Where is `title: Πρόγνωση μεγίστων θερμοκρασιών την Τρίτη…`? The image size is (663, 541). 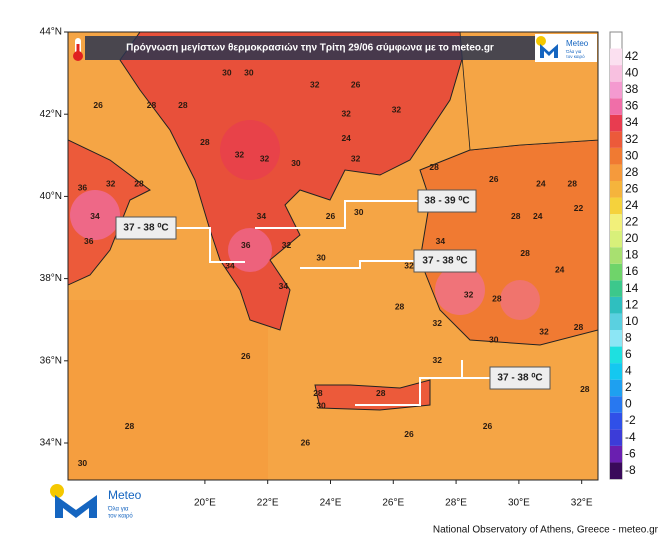 title: Πρόγνωση μεγίστων θερμοκρασιών την Τρίτη… is located at coordinates (310, 48).